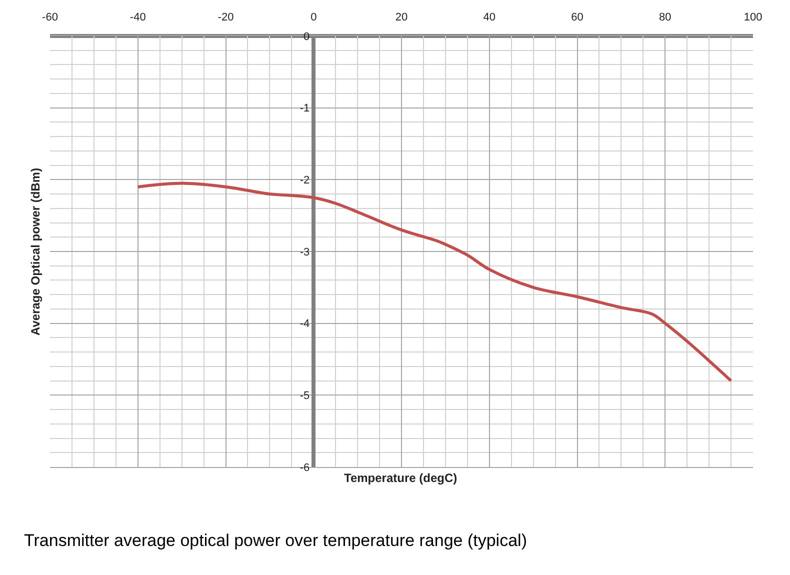  What do you see at coordinates (753, 18) in the screenshot?
I see `x-tick-label: 100` at bounding box center [753, 18].